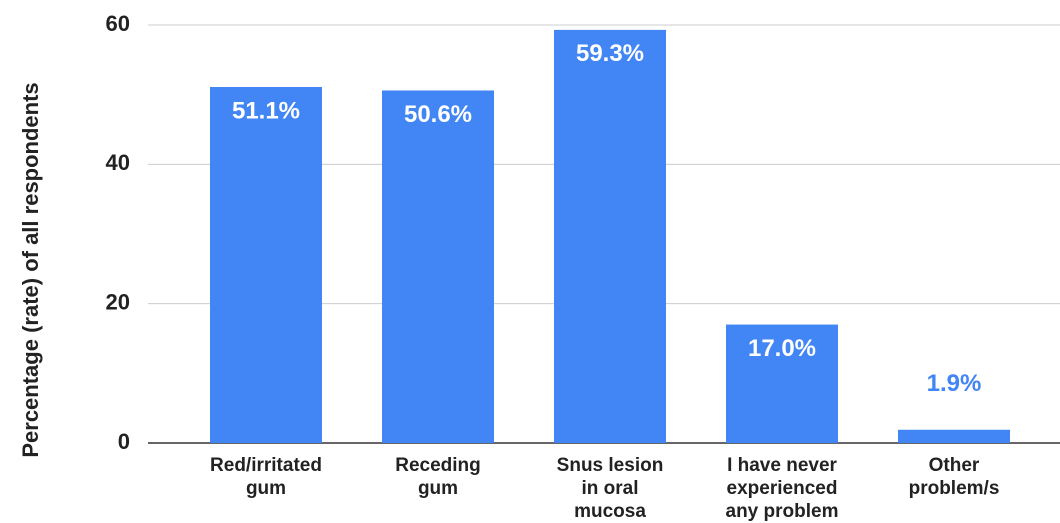 The image size is (1060, 523). Describe the element at coordinates (954, 465) in the screenshot. I see `x-tick-label-line: Other` at that location.